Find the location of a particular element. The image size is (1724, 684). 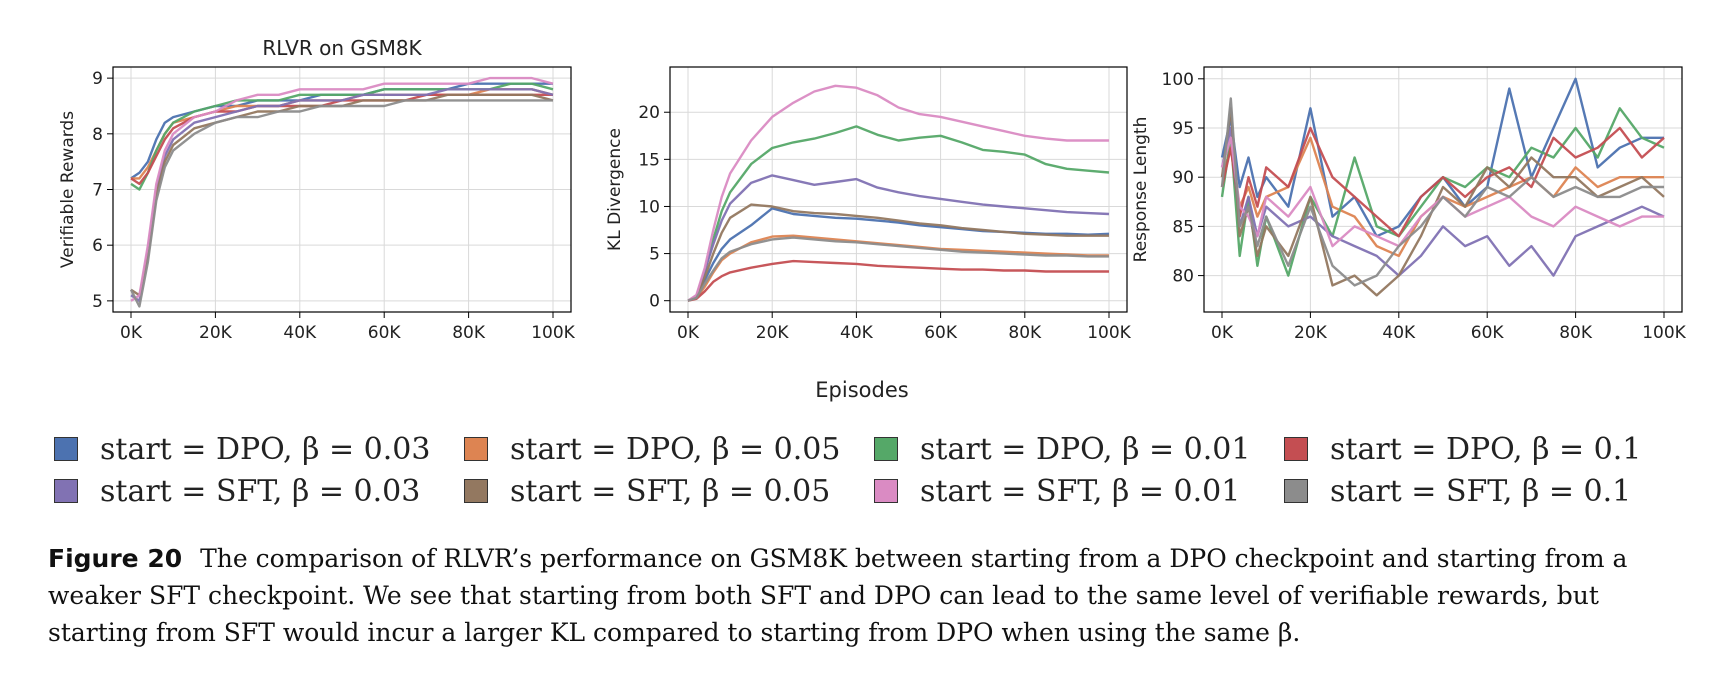

y-tick-label: 15 is located at coordinates (649, 160).